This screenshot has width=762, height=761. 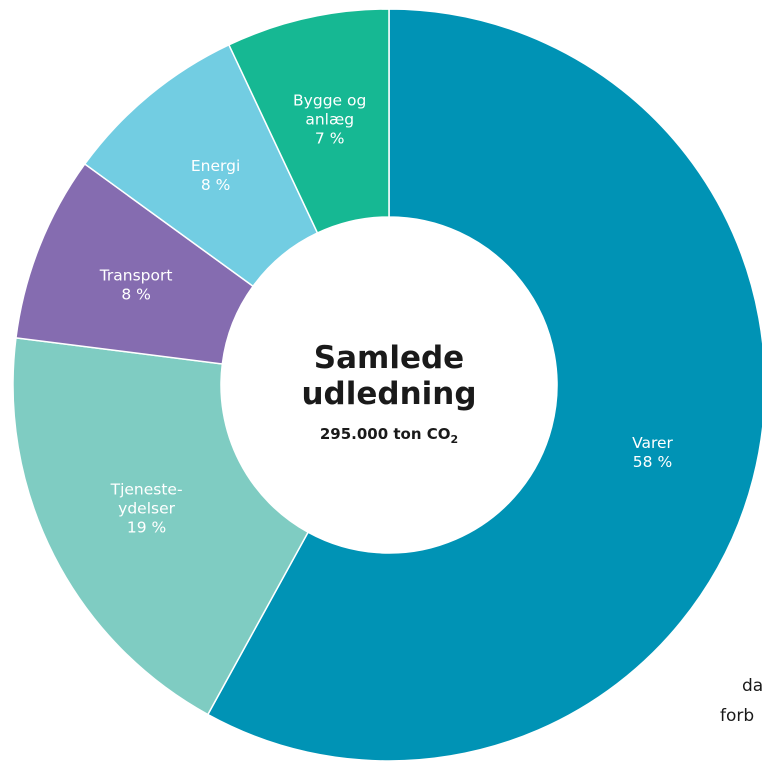 I want to click on slice-value-label-transport: 8 %, so click(x=136, y=294).